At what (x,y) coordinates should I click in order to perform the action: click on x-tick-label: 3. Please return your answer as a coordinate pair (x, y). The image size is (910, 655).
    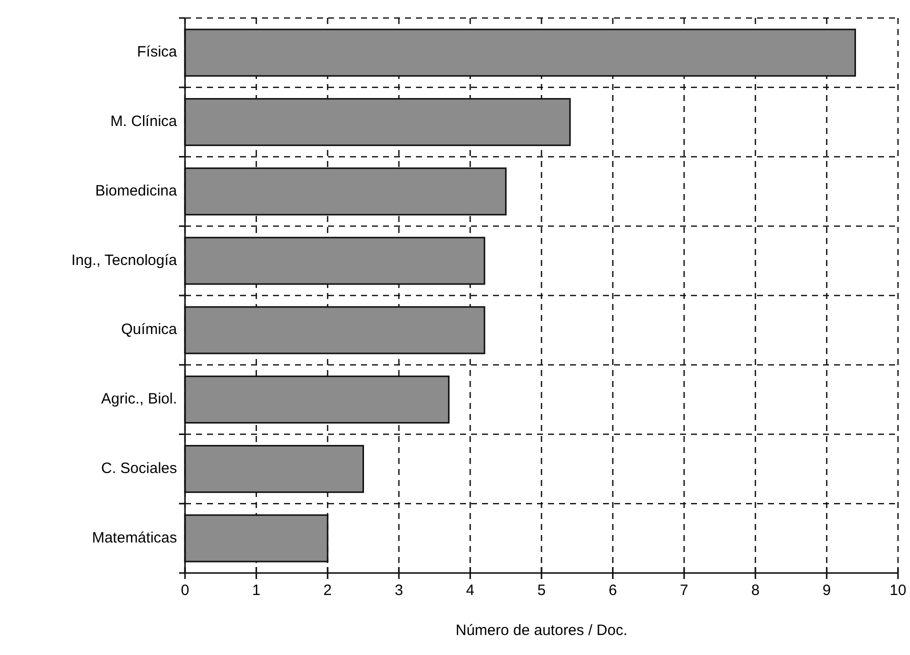
    Looking at the image, I should click on (399, 590).